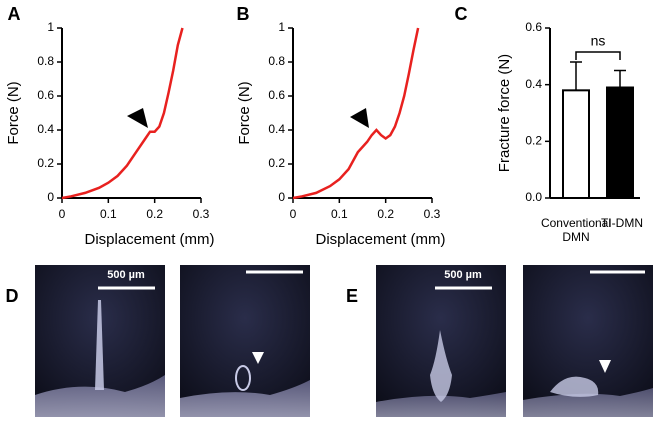 The width and height of the screenshot is (656, 422). What do you see at coordinates (504, 113) in the screenshot?
I see `y-axis-label: Fracture force (N)` at bounding box center [504, 113].